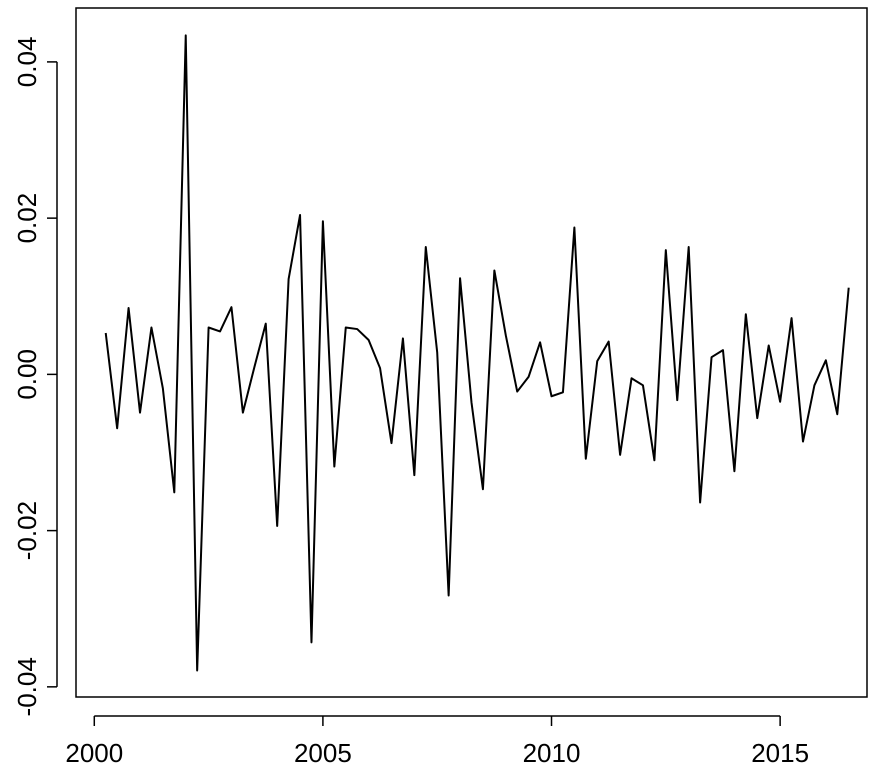  What do you see at coordinates (27, 530) in the screenshot?
I see `y-tick-label: -0.02` at bounding box center [27, 530].